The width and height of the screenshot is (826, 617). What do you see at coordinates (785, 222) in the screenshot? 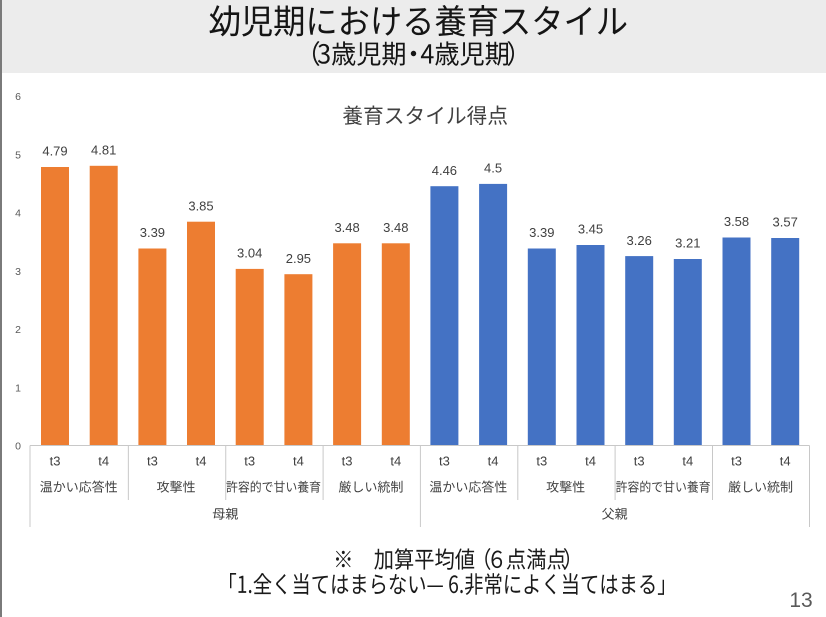
I see `svg-text: 3.57` at bounding box center [785, 222].